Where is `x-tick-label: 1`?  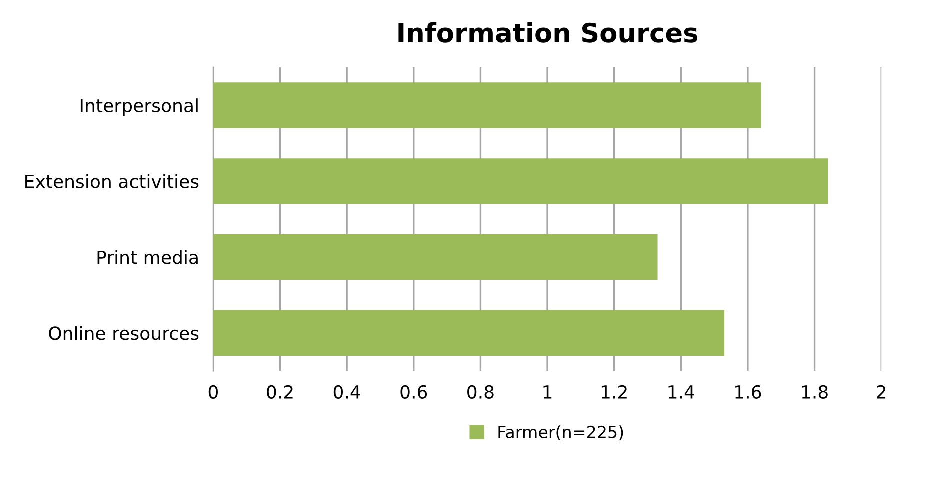
x-tick-label: 1 is located at coordinates (548, 392).